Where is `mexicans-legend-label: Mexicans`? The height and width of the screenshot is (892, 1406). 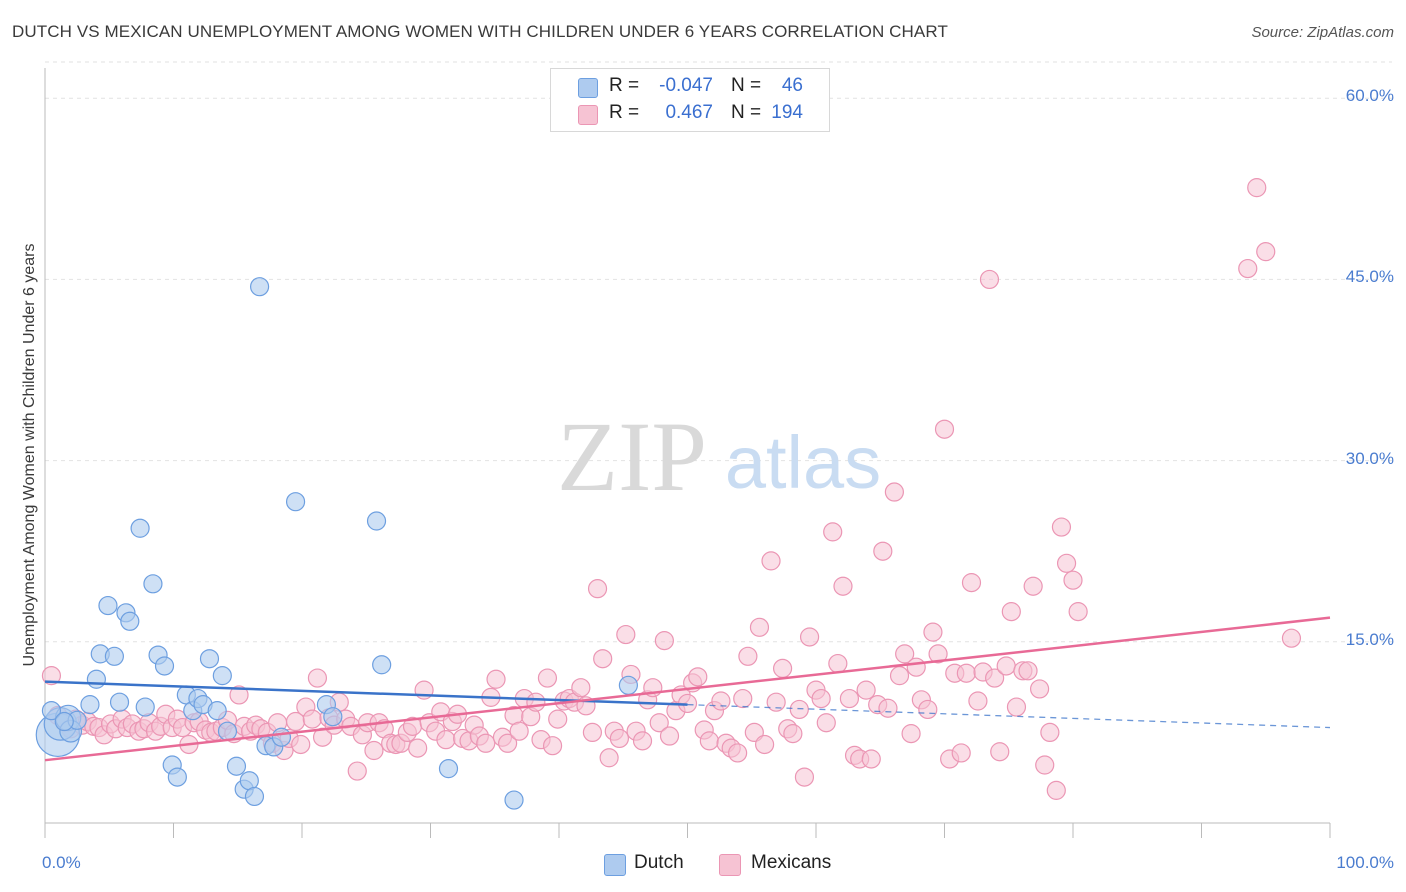 mexicans-legend-label: Mexicans is located at coordinates (791, 862).